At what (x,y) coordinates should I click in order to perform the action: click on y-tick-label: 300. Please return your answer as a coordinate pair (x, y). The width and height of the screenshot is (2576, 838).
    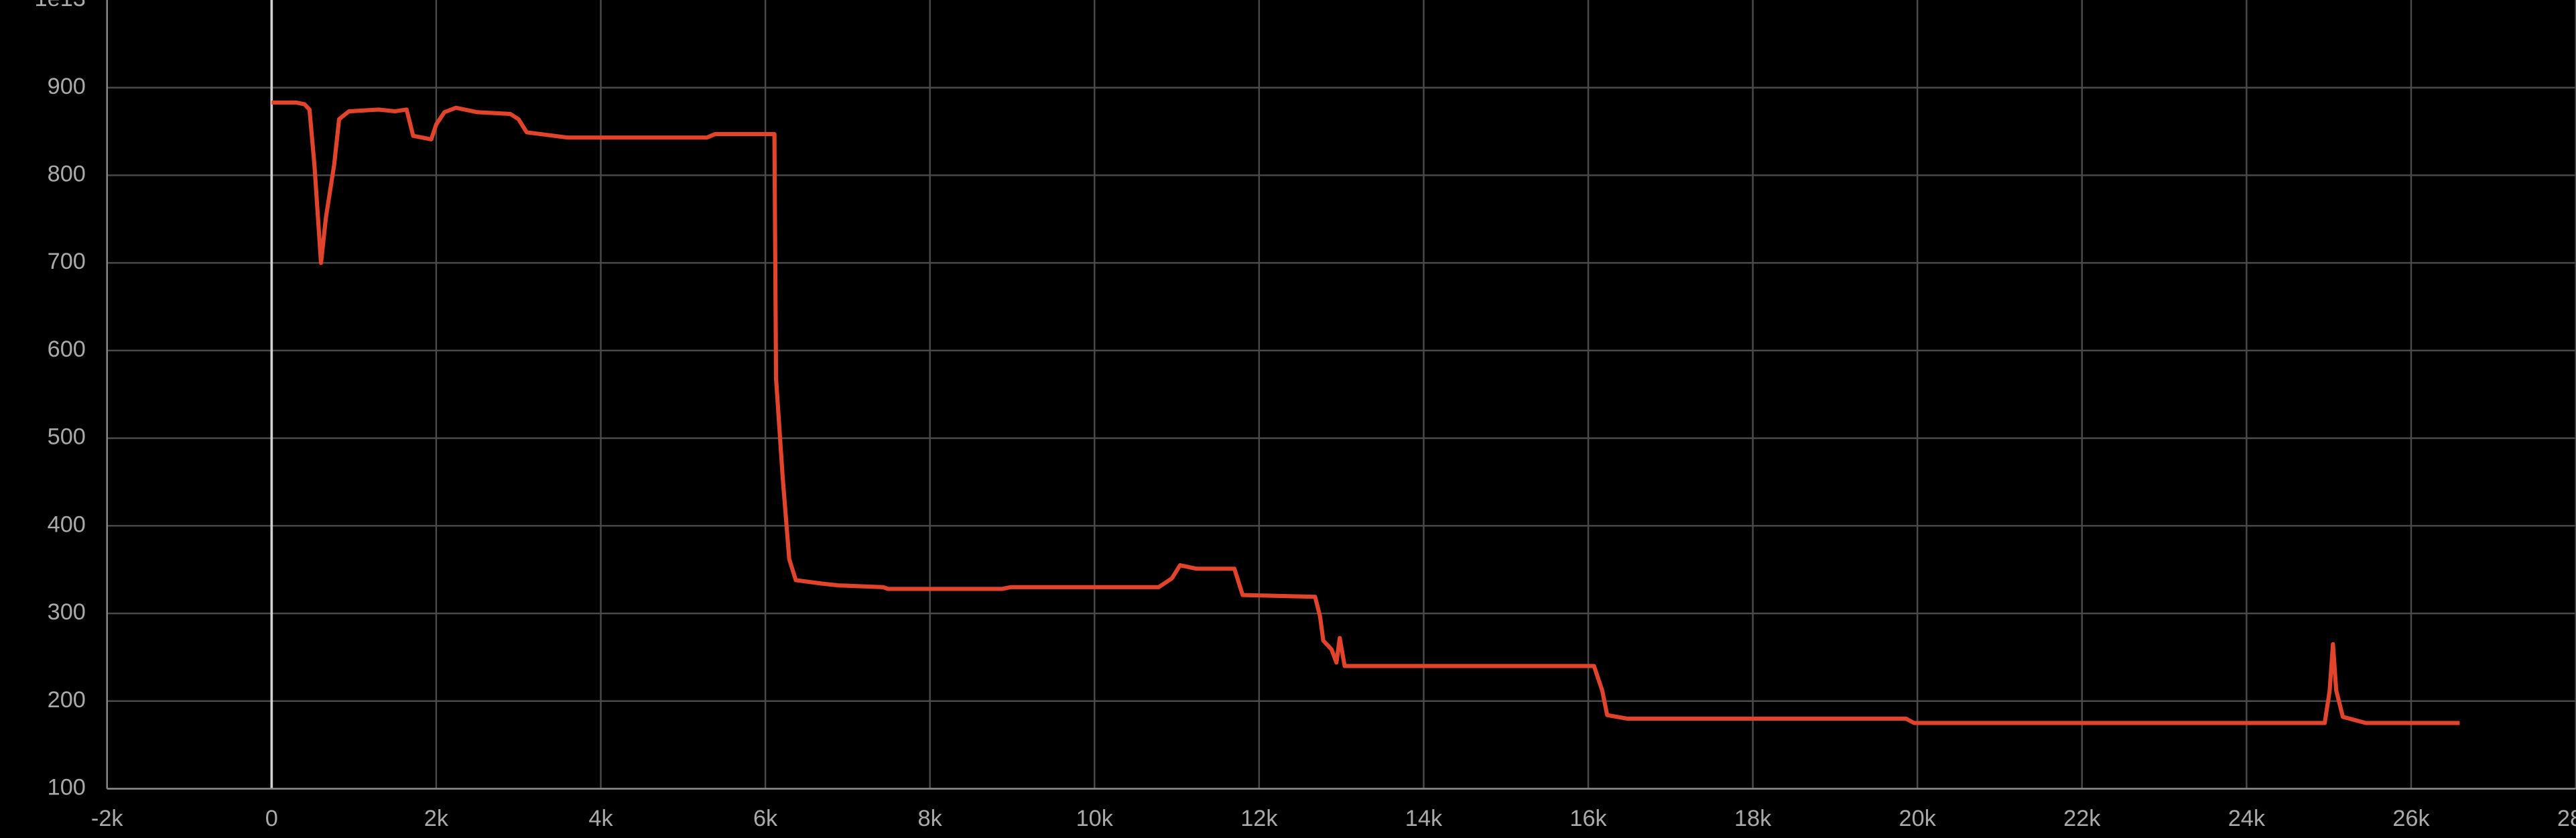
    Looking at the image, I should click on (67, 612).